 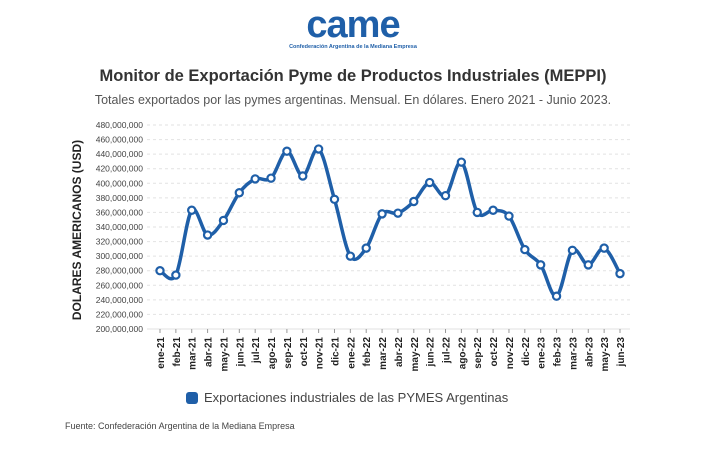 What do you see at coordinates (494, 352) in the screenshot?
I see `x-tick-label: oct-22` at bounding box center [494, 352].